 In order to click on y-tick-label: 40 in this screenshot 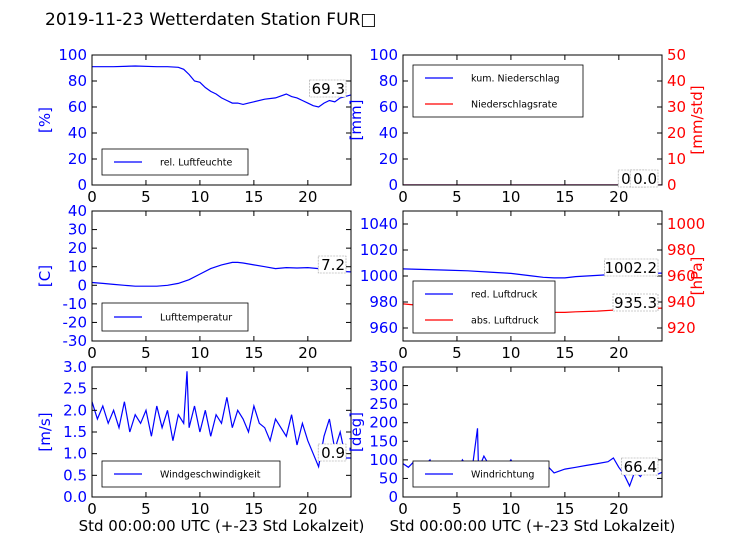, I will do `click(77, 211)`.